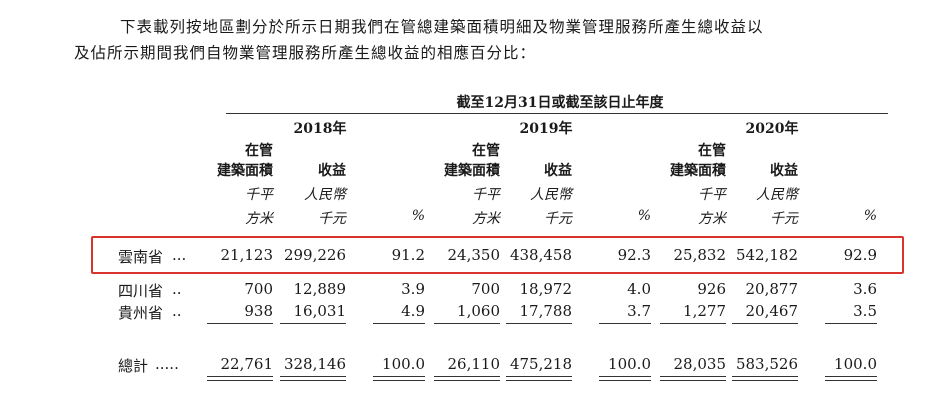  Describe the element at coordinates (644, 216) in the screenshot. I see `unit-pct-2: %` at that location.